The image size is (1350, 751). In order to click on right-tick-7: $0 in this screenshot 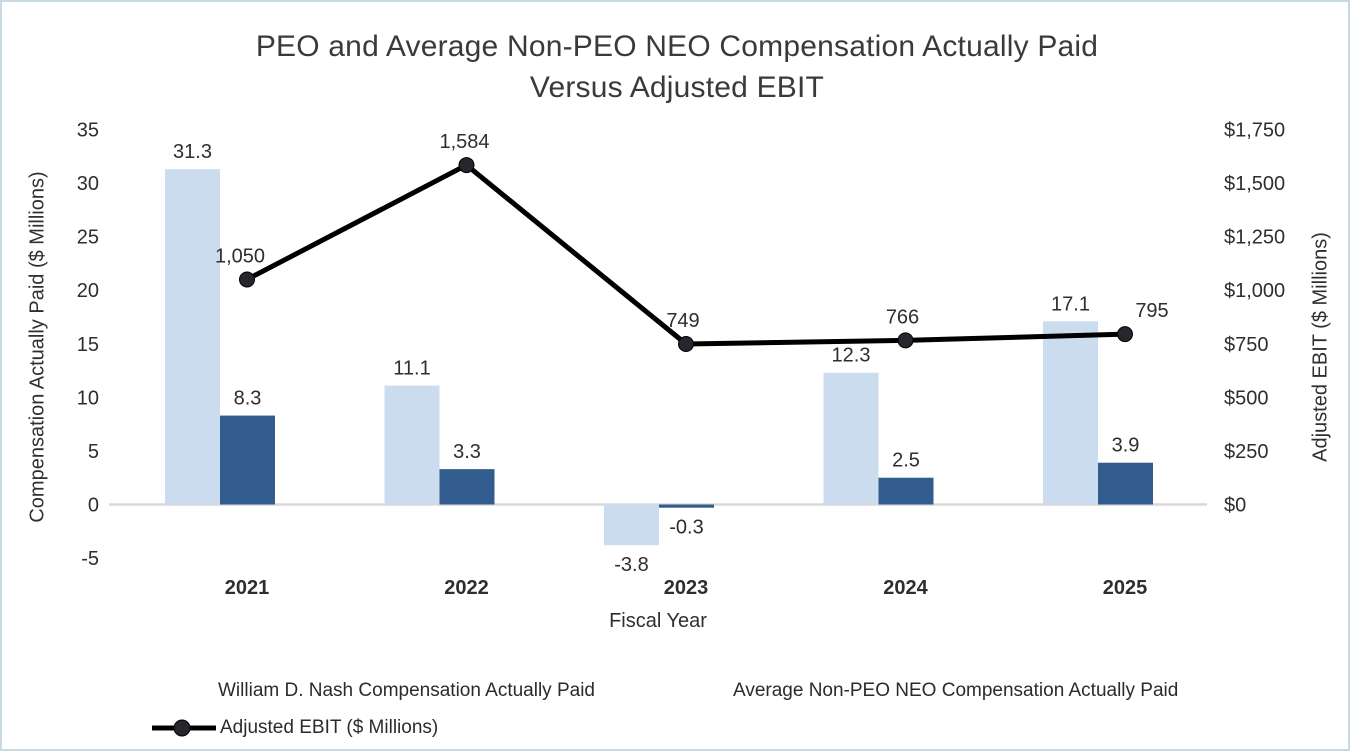, I will do `click(1235, 506)`.